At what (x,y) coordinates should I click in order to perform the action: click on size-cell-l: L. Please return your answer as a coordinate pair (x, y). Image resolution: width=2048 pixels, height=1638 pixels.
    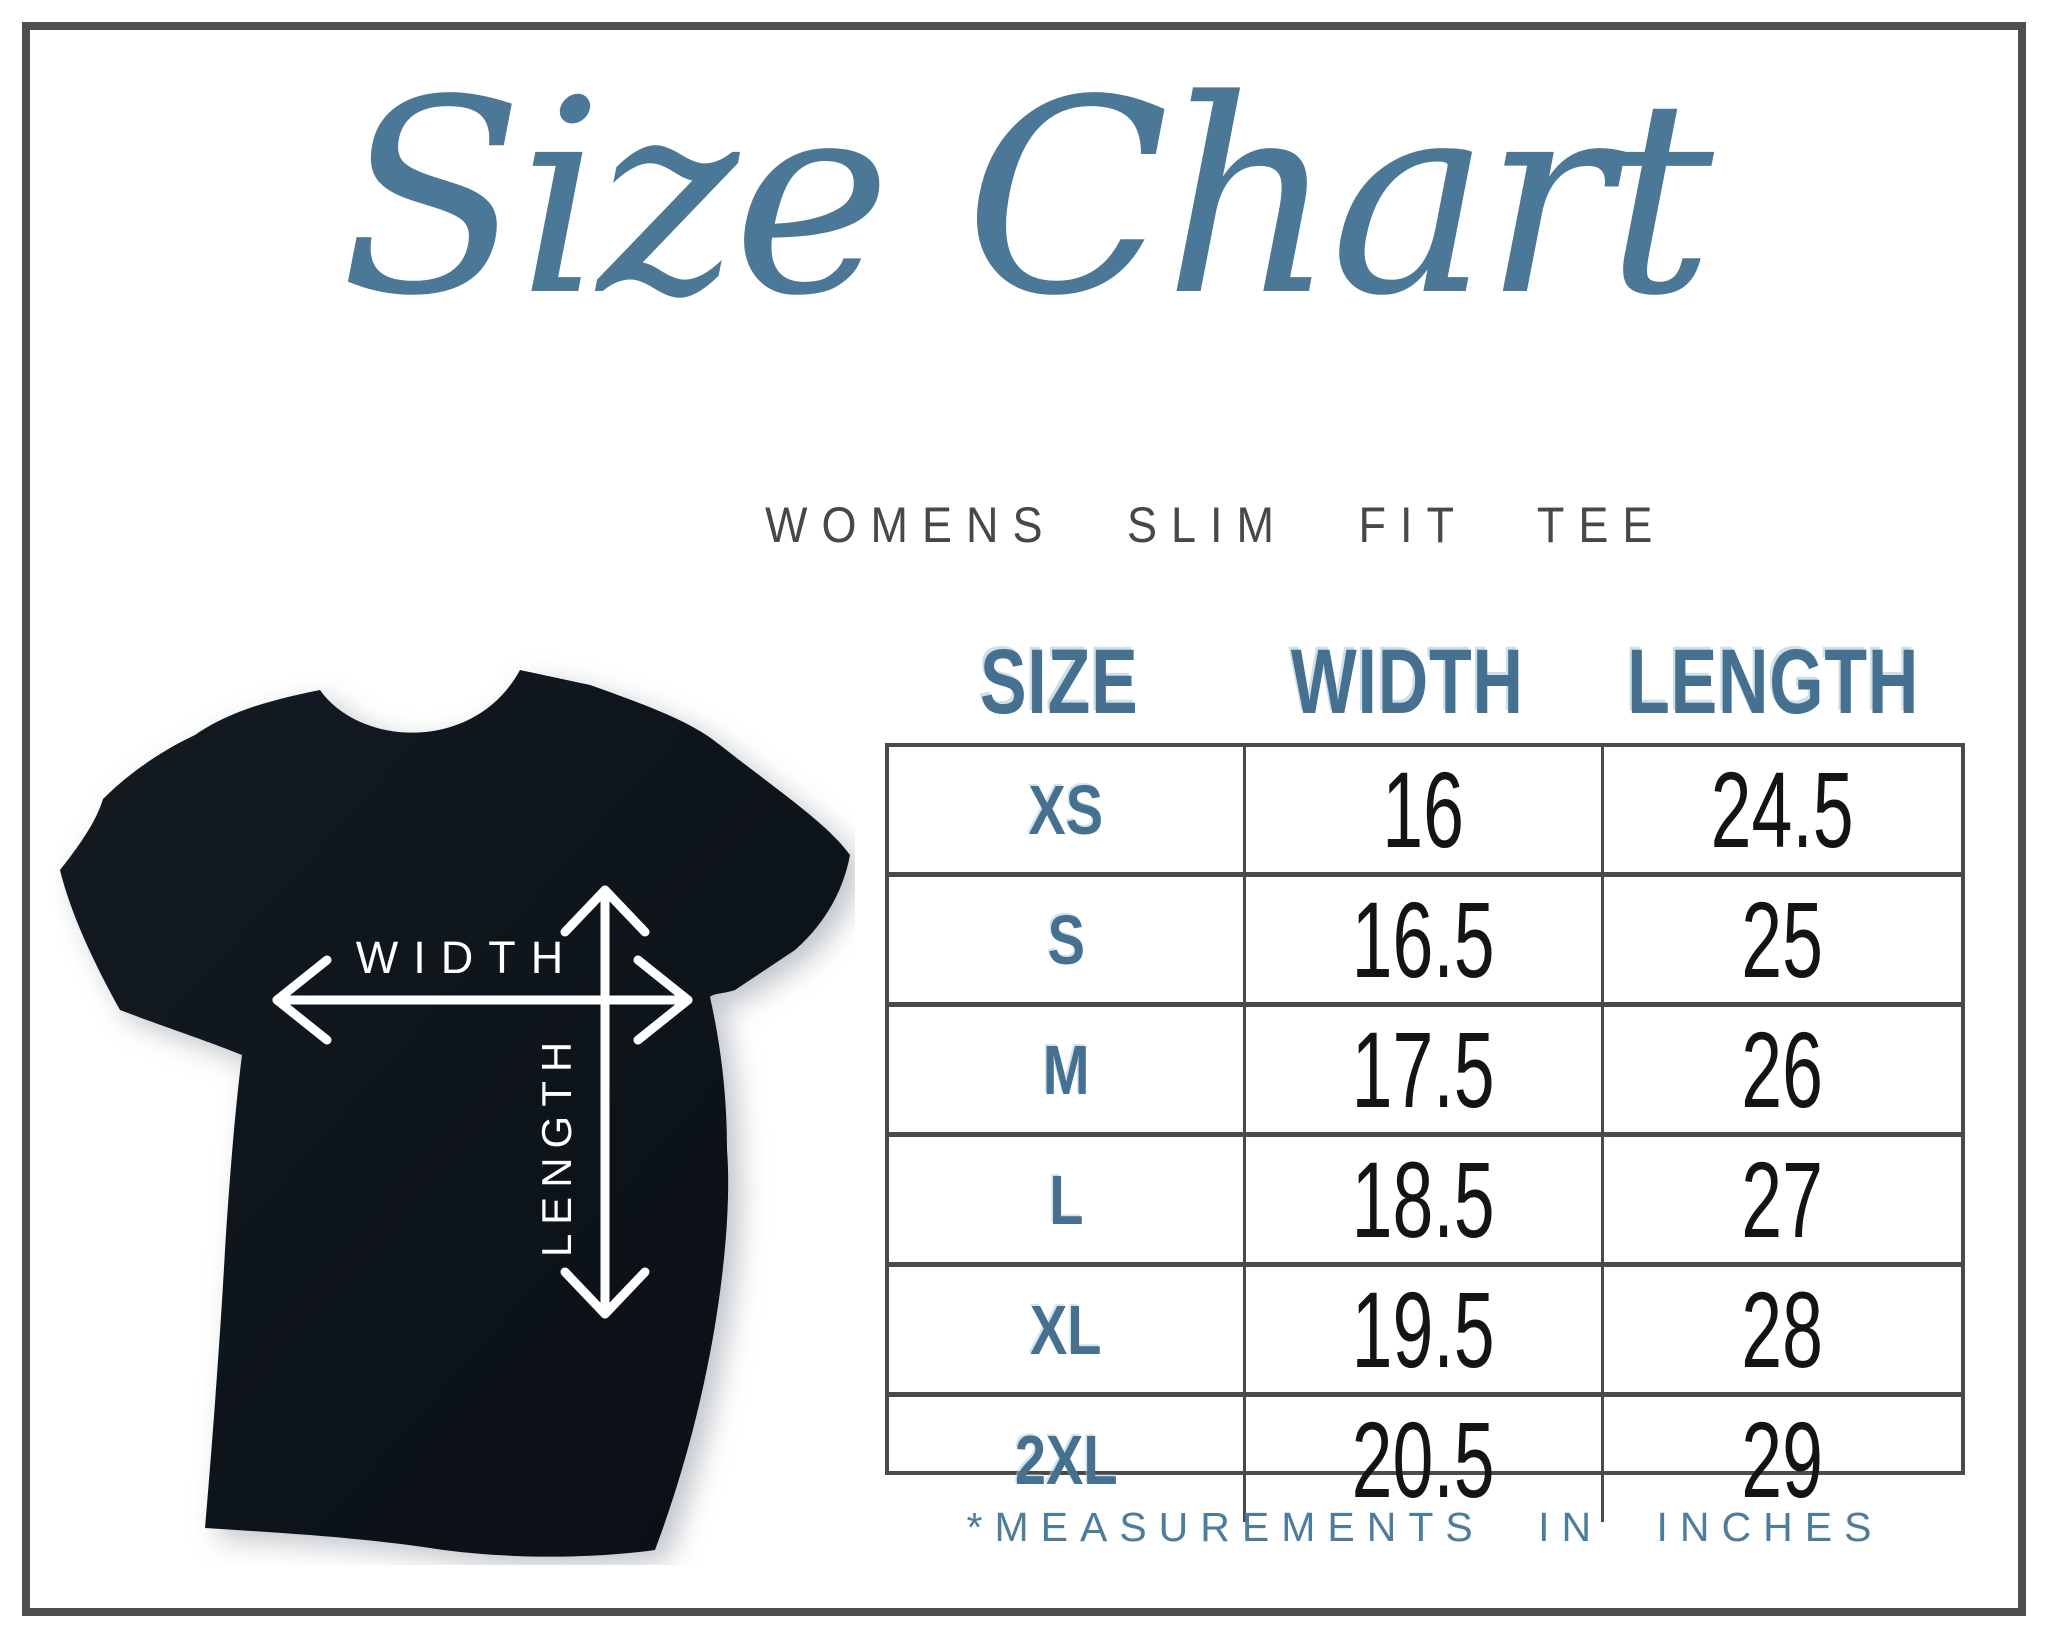
    Looking at the image, I should click on (1068, 1202).